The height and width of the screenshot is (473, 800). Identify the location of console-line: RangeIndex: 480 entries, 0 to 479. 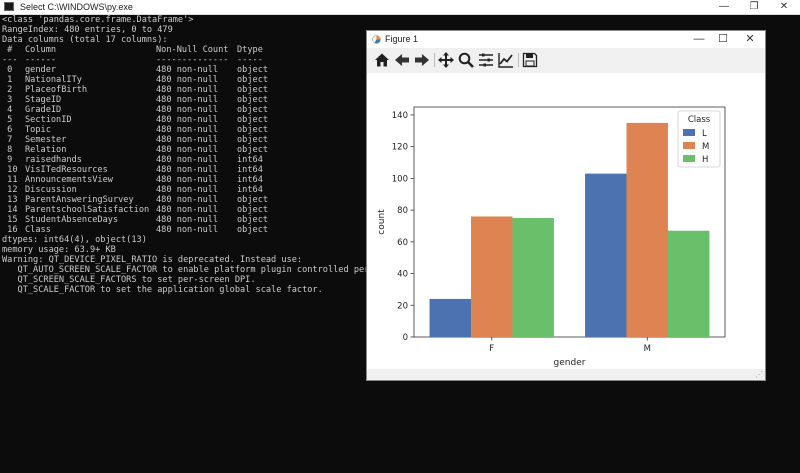
(87, 30).